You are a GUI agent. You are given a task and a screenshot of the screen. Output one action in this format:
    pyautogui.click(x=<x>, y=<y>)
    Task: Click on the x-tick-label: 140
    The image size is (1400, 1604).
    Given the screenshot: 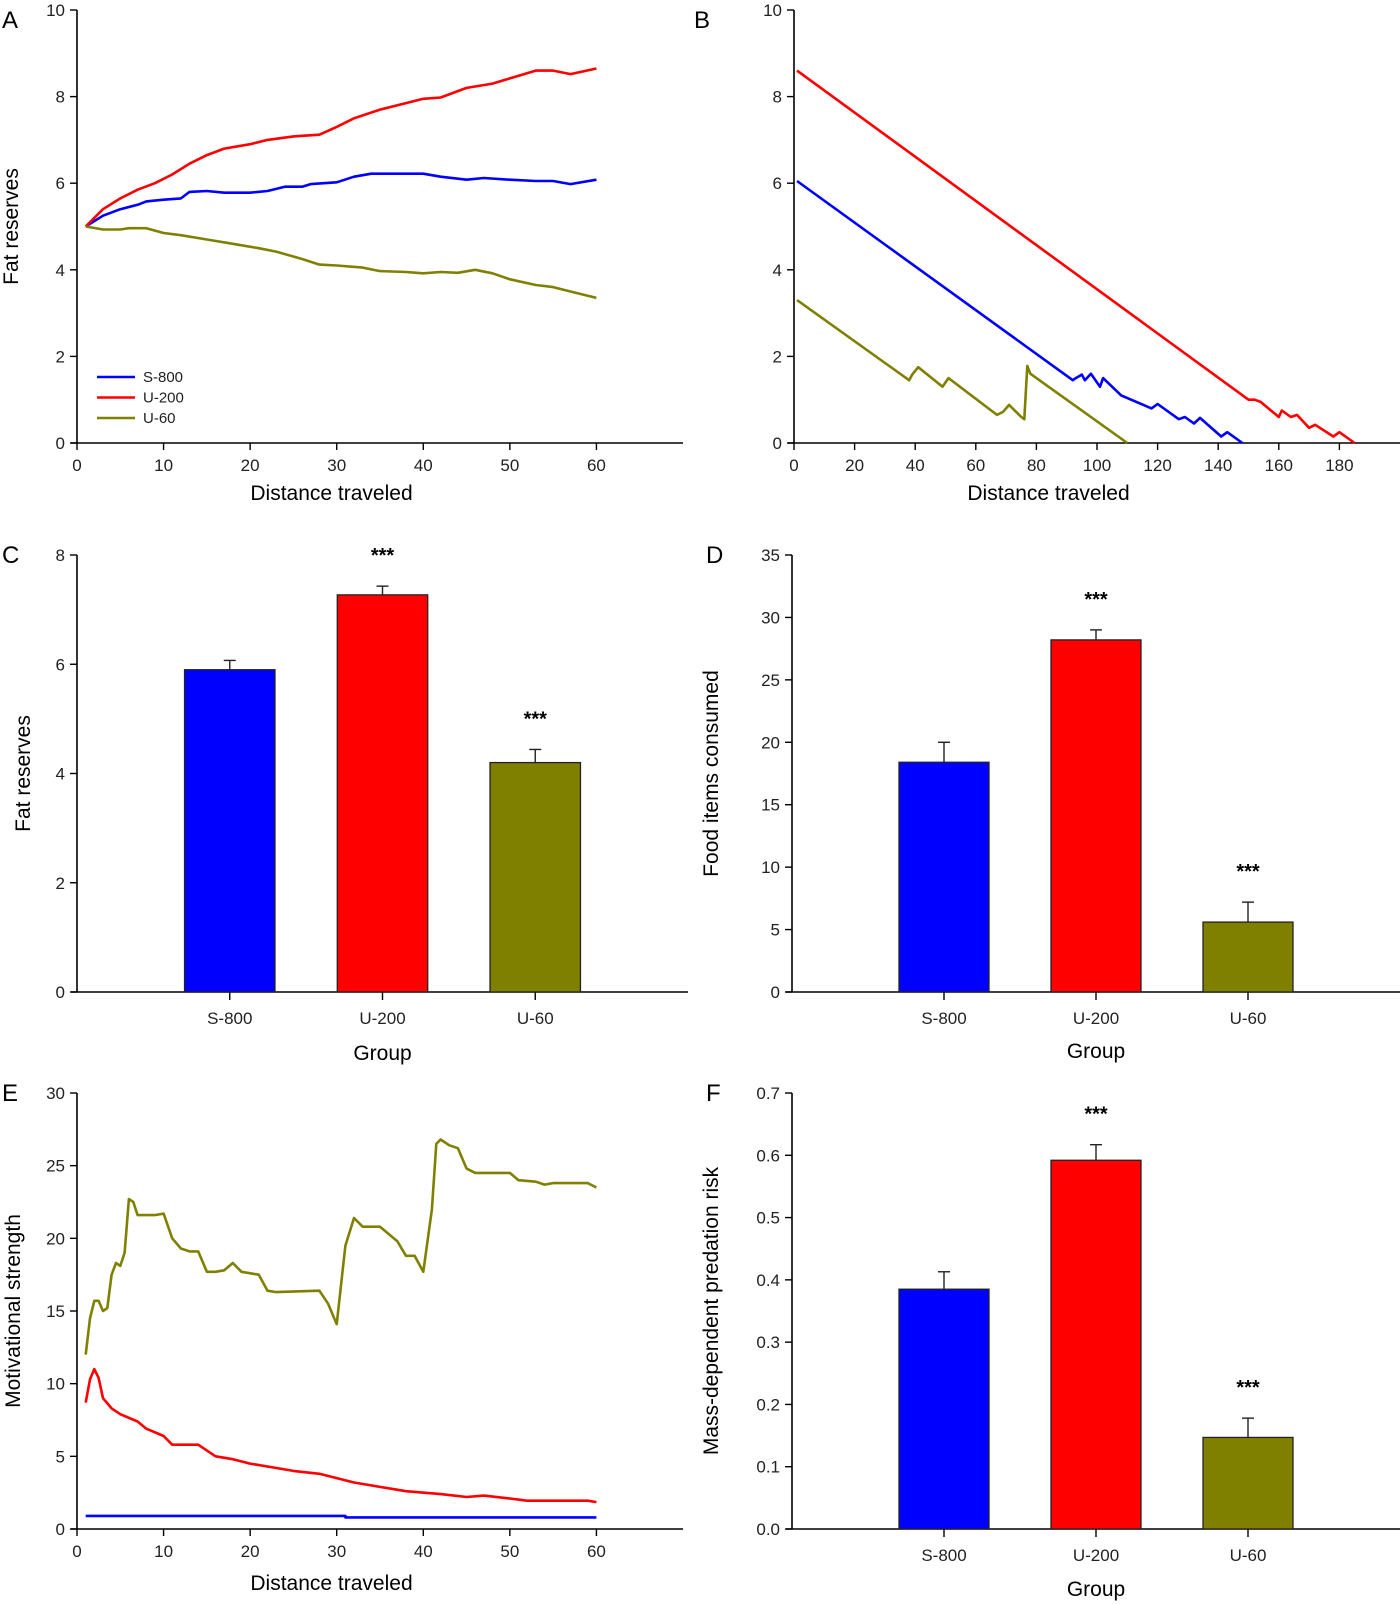 What is the action you would take?
    pyautogui.click(x=1218, y=465)
    